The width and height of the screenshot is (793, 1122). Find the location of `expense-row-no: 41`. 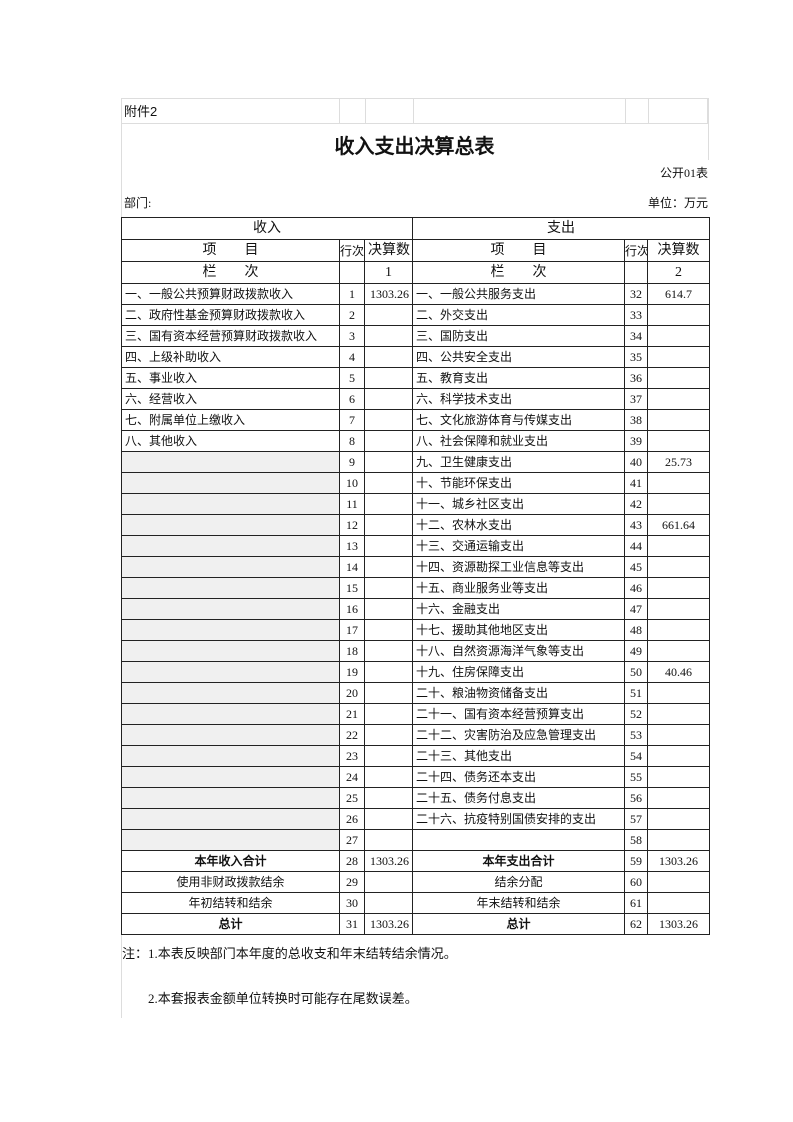

expense-row-no: 41 is located at coordinates (636, 483).